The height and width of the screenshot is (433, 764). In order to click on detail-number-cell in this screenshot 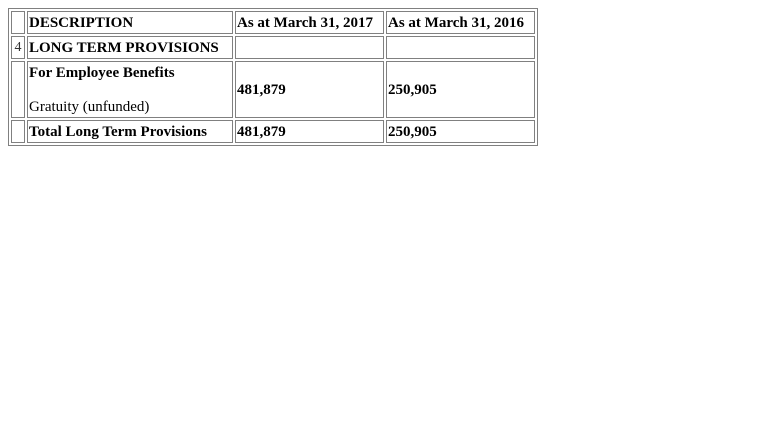, I will do `click(18, 89)`.